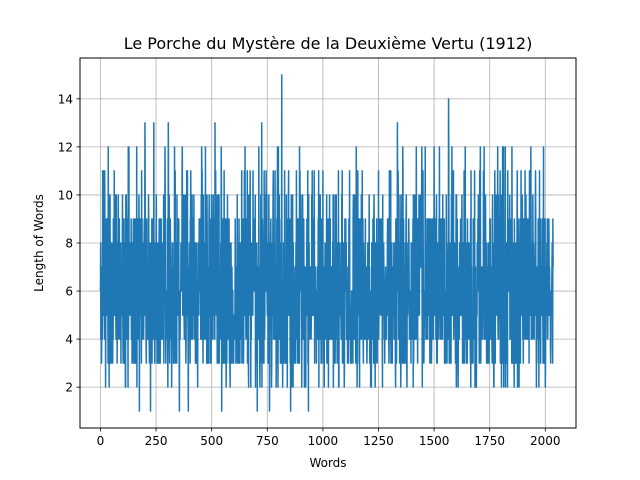 Image resolution: width=640 pixels, height=480 pixels. I want to click on x-tick-label: 1750, so click(489, 441).